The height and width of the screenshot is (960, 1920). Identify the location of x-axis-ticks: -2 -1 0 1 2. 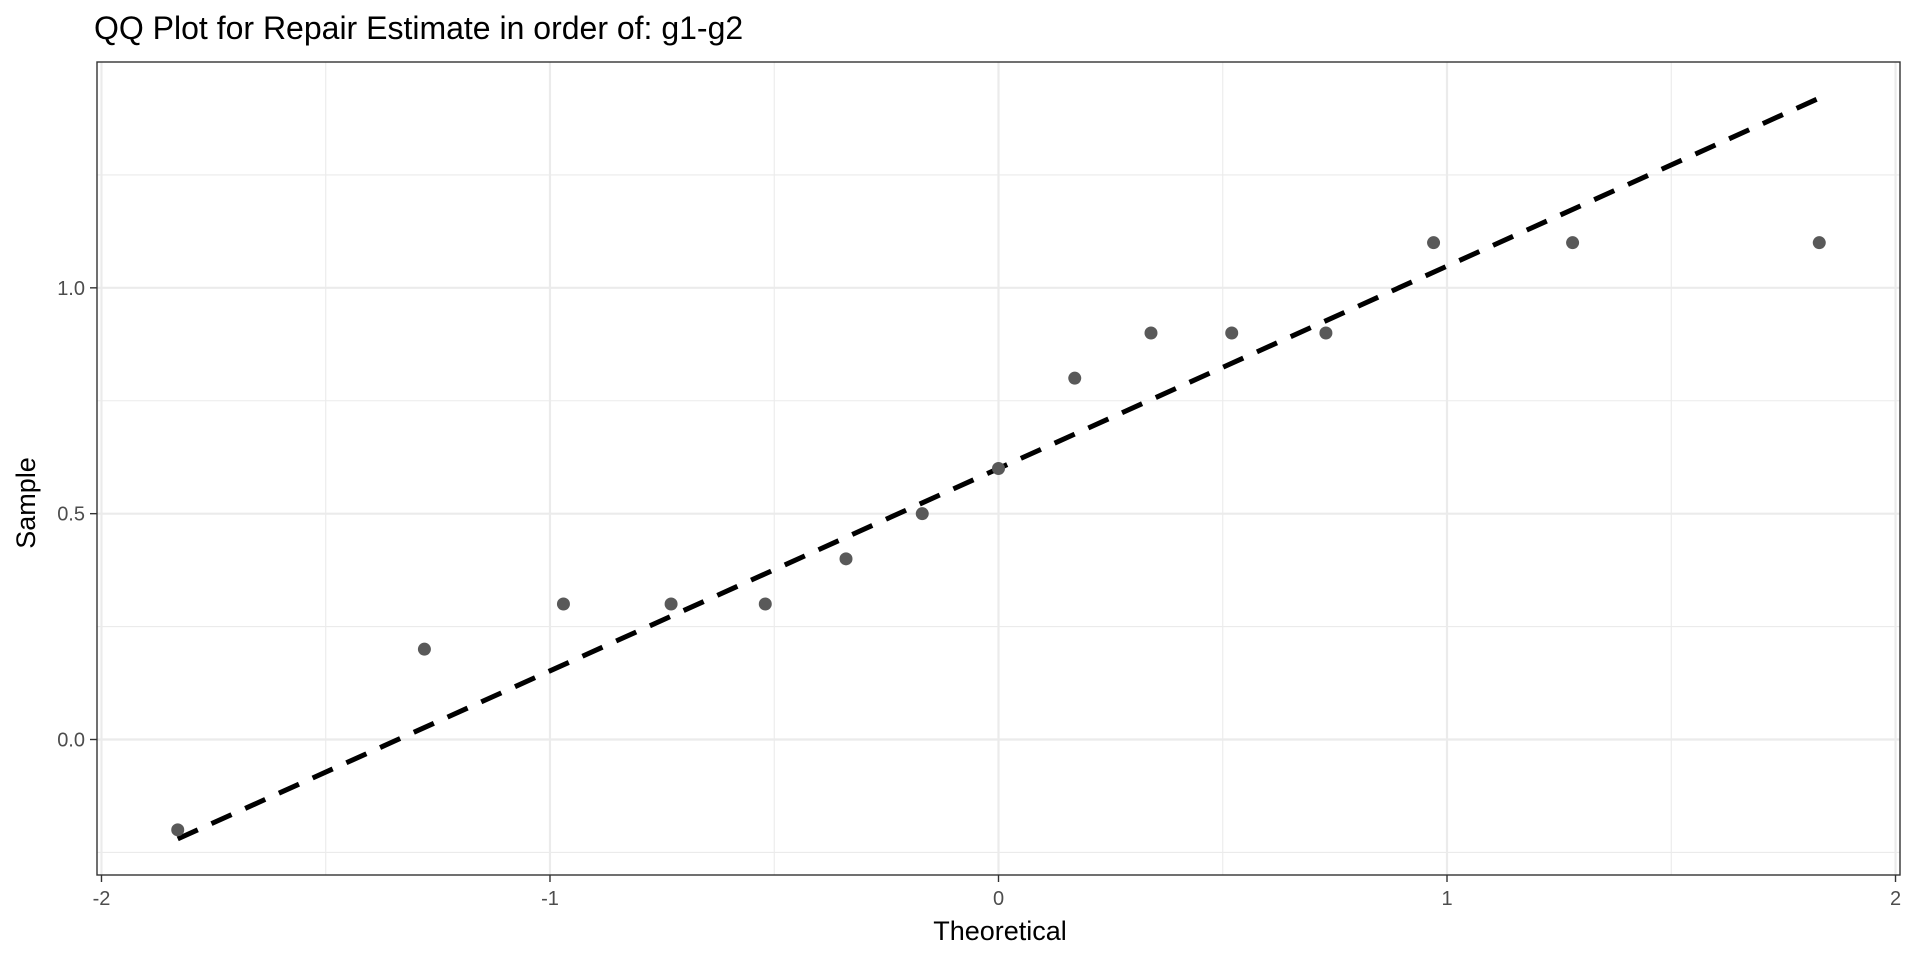
(997, 892).